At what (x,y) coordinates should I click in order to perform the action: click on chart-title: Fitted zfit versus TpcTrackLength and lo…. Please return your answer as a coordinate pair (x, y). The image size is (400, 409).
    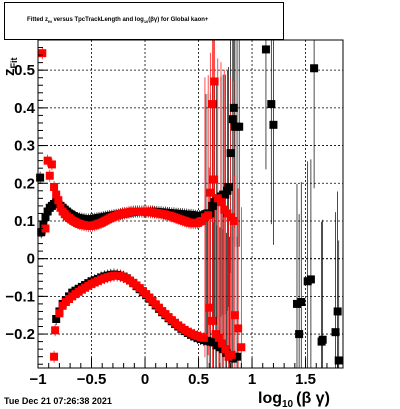
    Looking at the image, I should click on (117, 20).